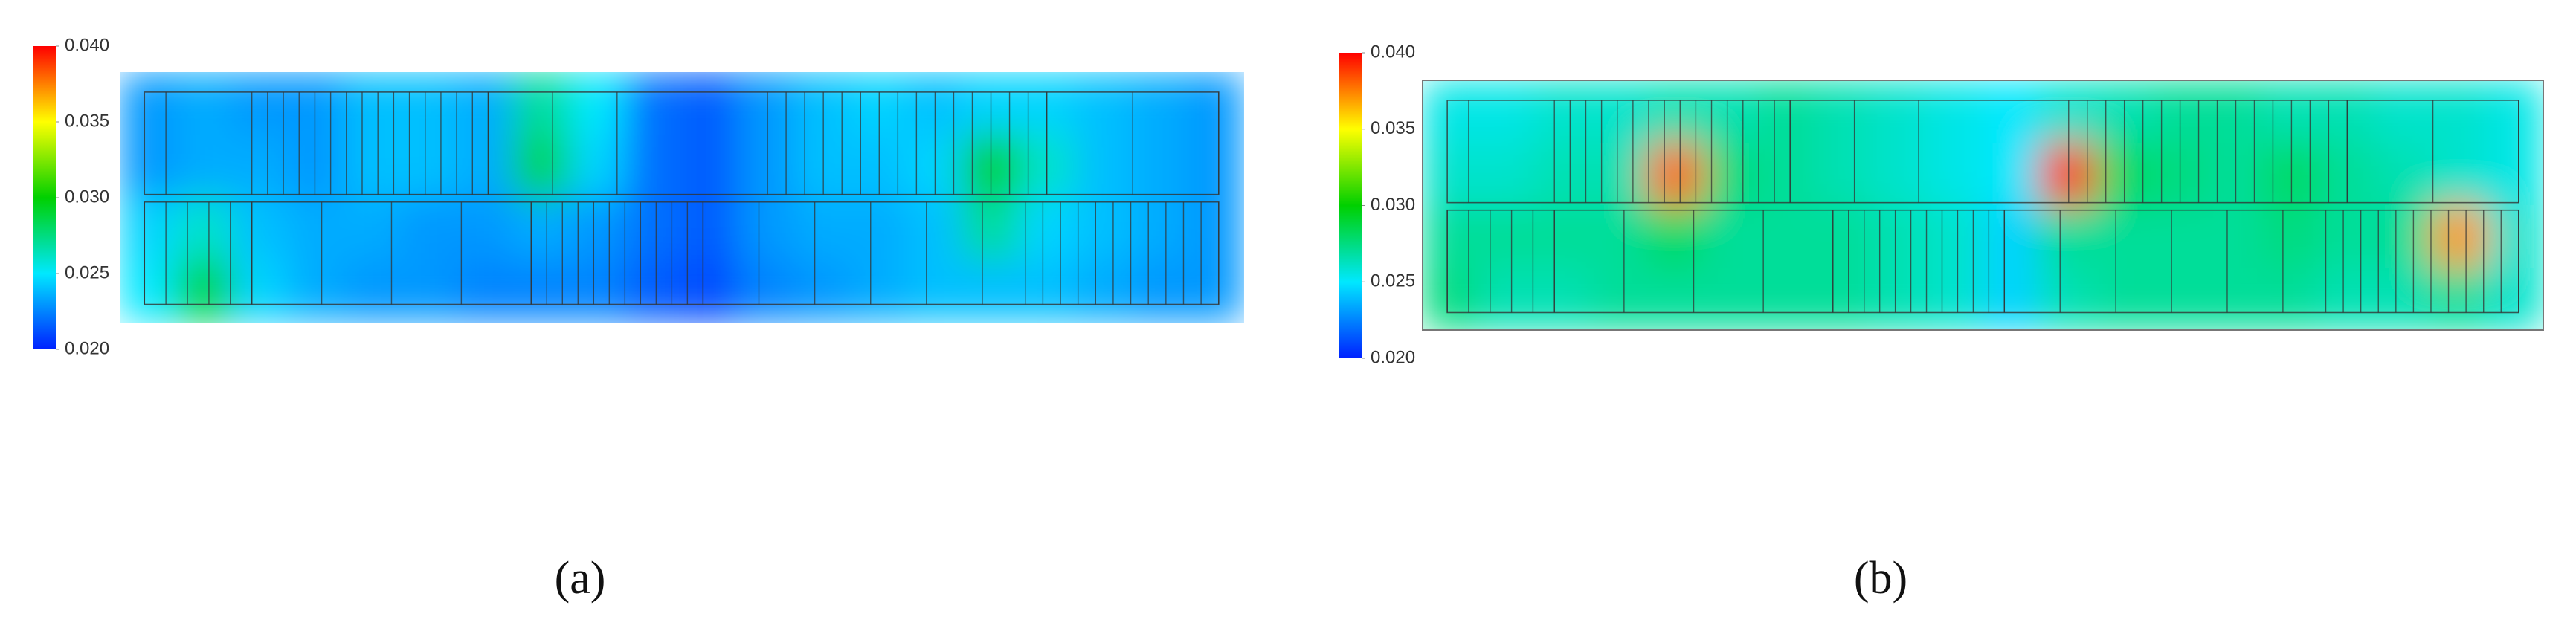 Image resolution: width=2576 pixels, height=637 pixels. I want to click on colorbar-tick-label: 0.025, so click(87, 272).